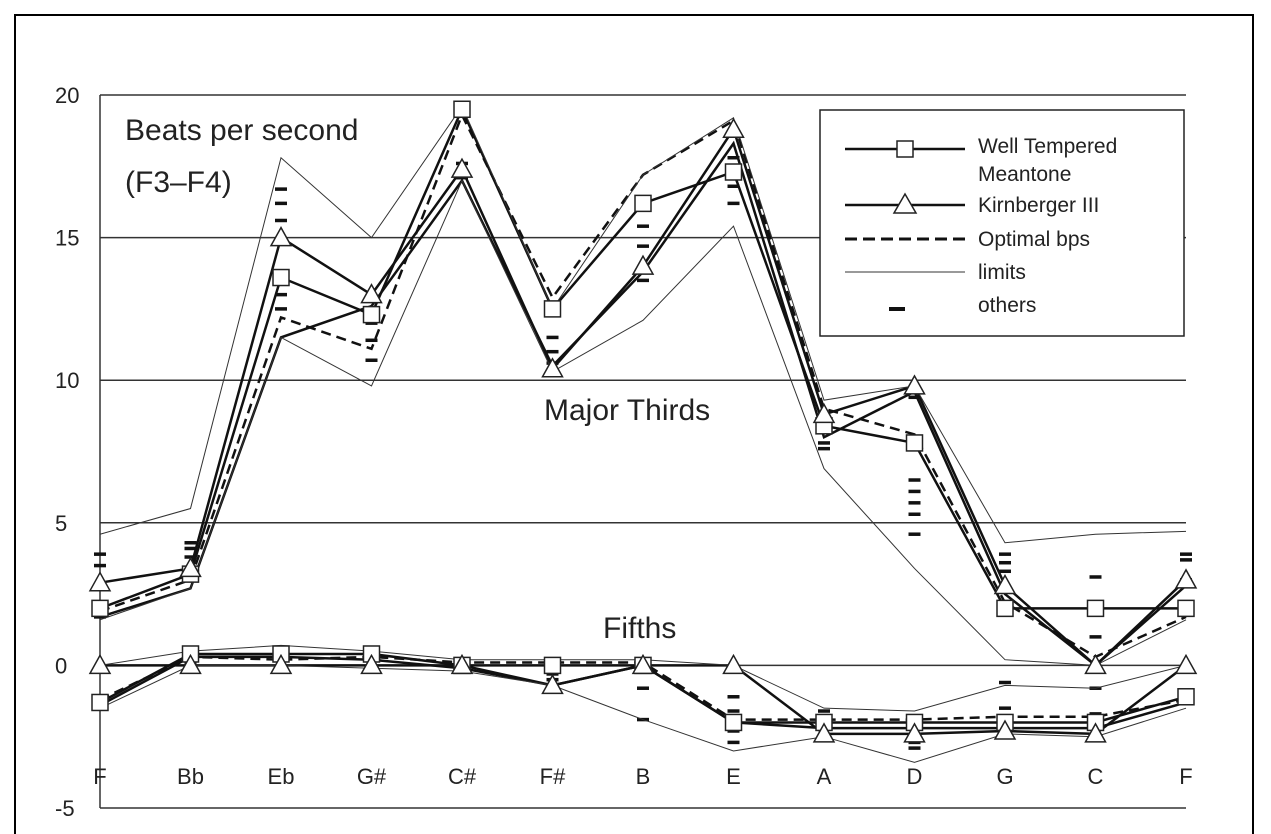  I want to click on legend-label: Optimal bps, so click(1034, 239).